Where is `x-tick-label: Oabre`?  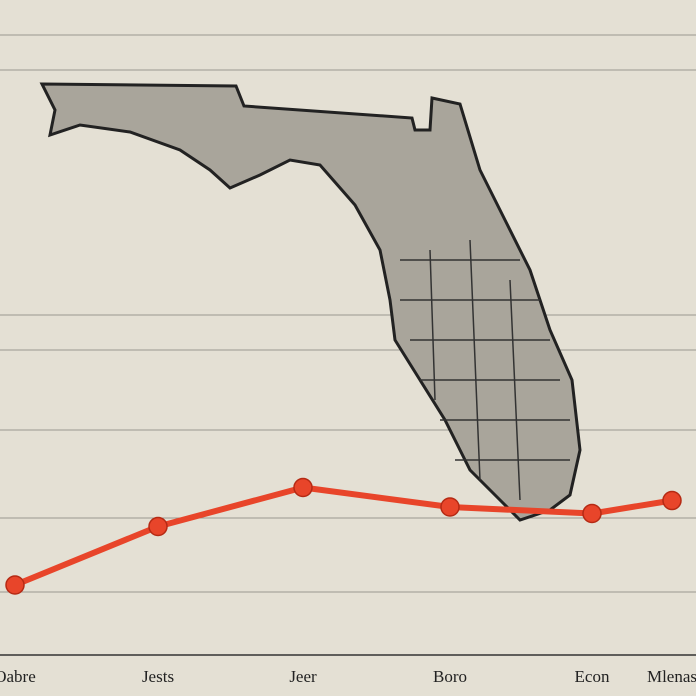
x-tick-label: Oabre is located at coordinates (18, 676).